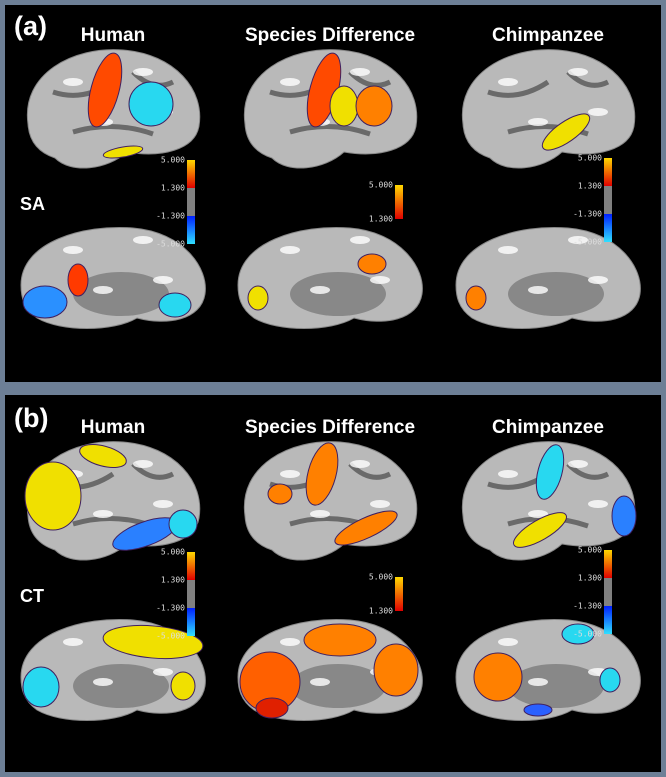 This screenshot has height=777, width=666. Describe the element at coordinates (32, 204) in the screenshot. I see `measure-label: SA` at that location.